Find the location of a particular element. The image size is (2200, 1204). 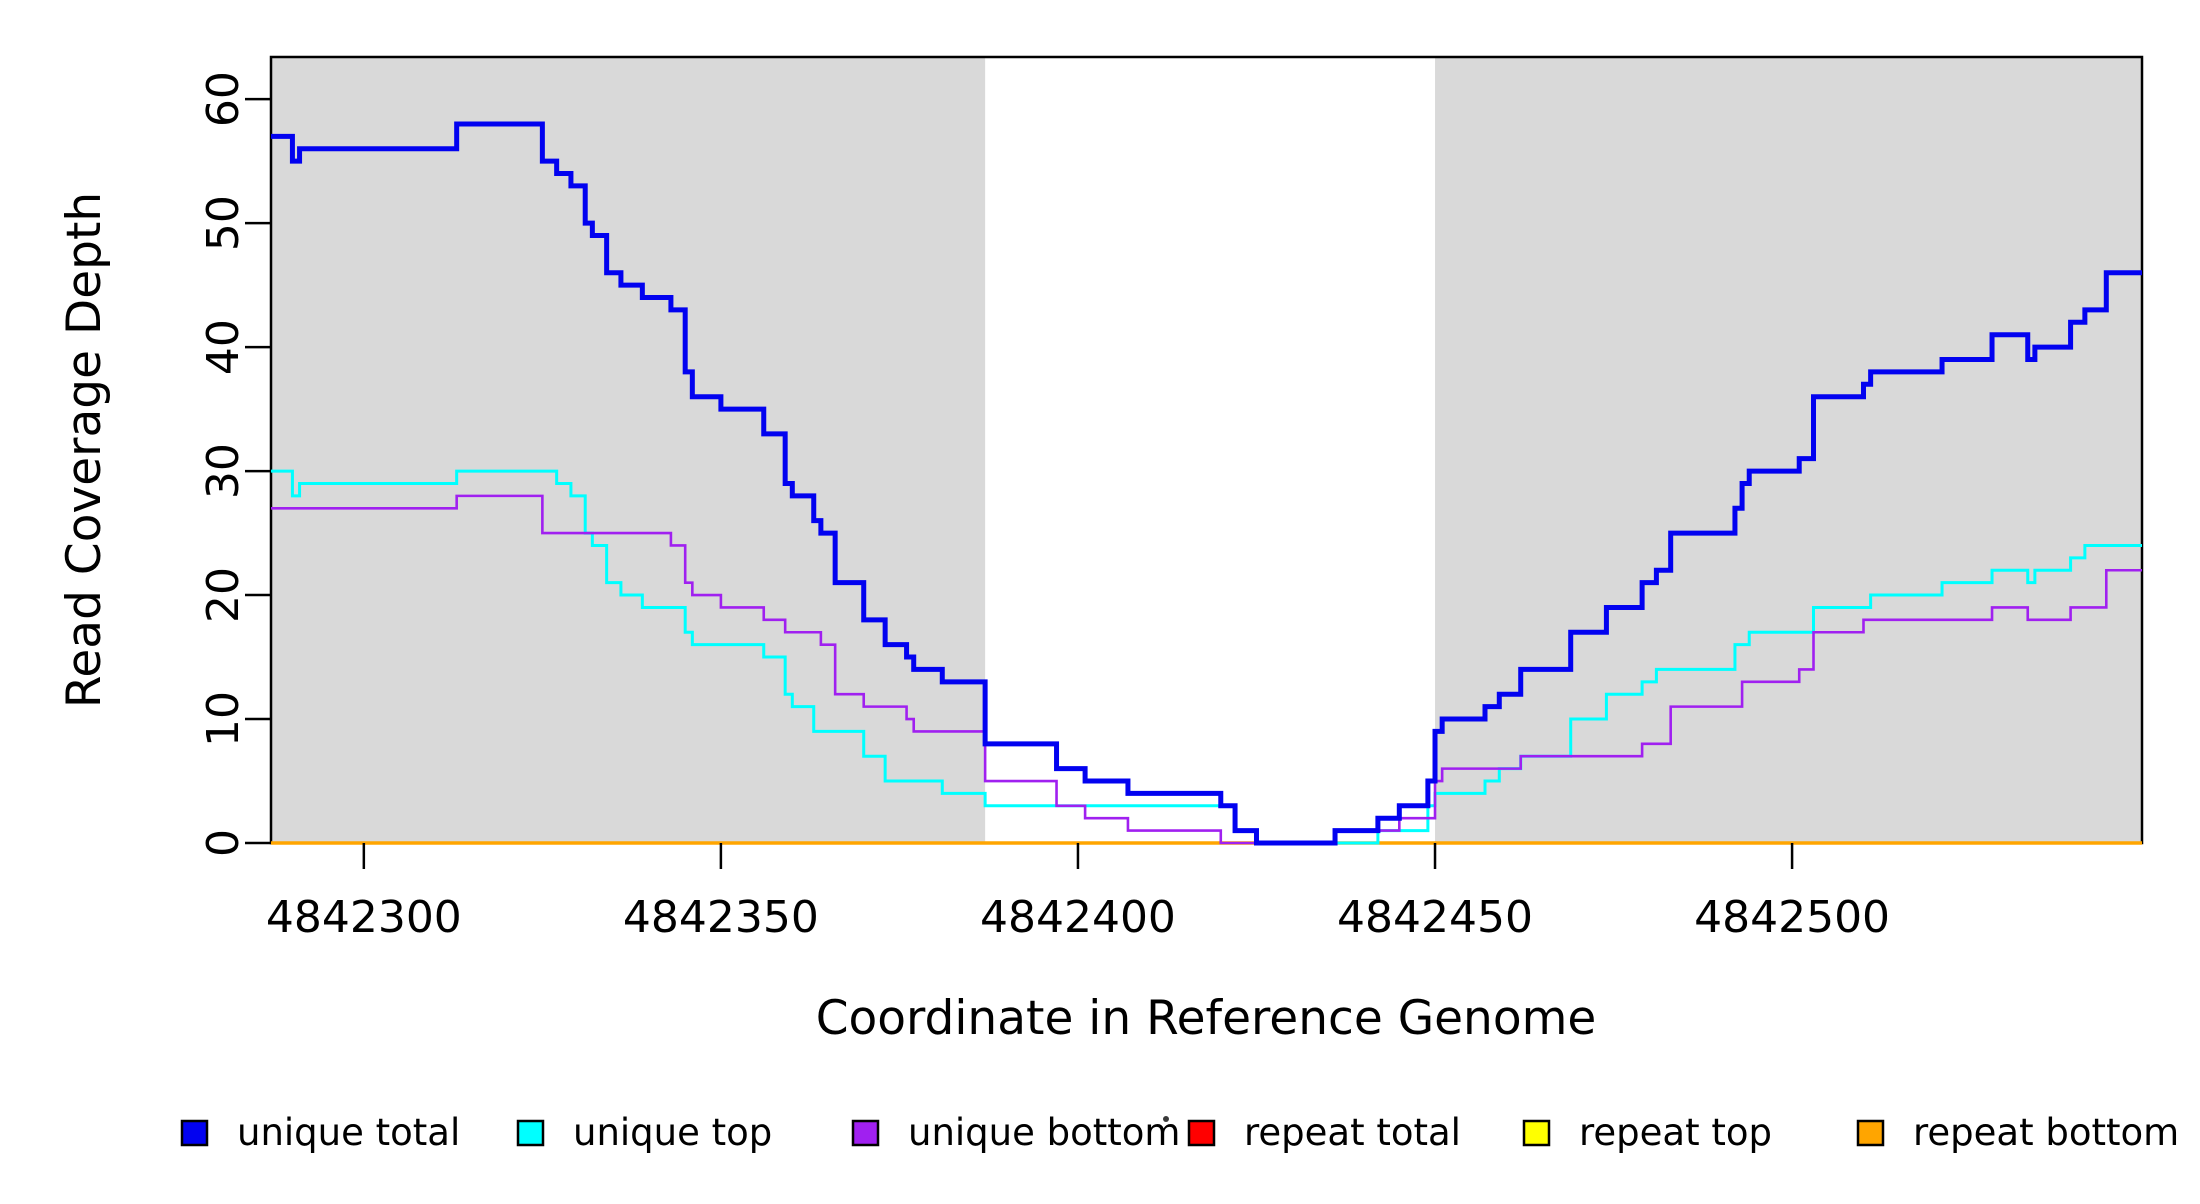

x-tick-label: 4842400 is located at coordinates (1078, 917).